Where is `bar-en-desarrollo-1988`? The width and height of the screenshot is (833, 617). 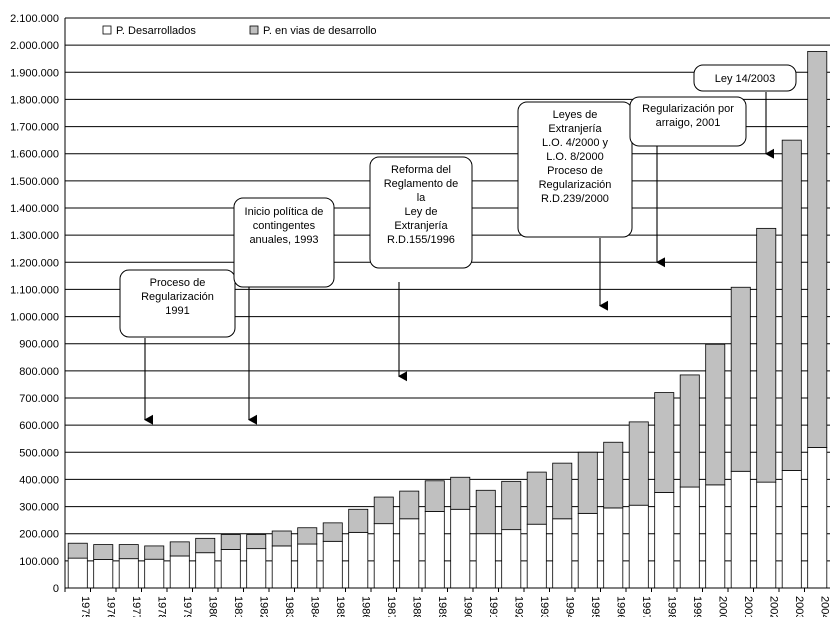
bar-en-desarrollo-1988 is located at coordinates (409, 505).